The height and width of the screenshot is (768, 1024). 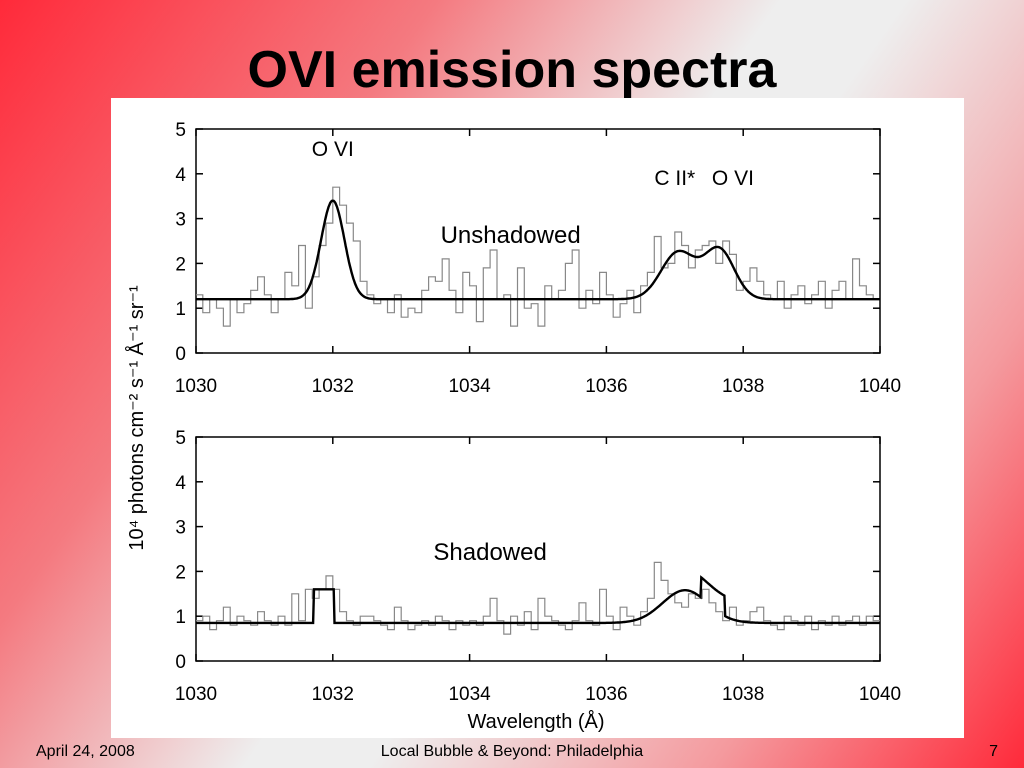 What do you see at coordinates (535, 721) in the screenshot?
I see `x-axis-label: Wavelength (Å)` at bounding box center [535, 721].